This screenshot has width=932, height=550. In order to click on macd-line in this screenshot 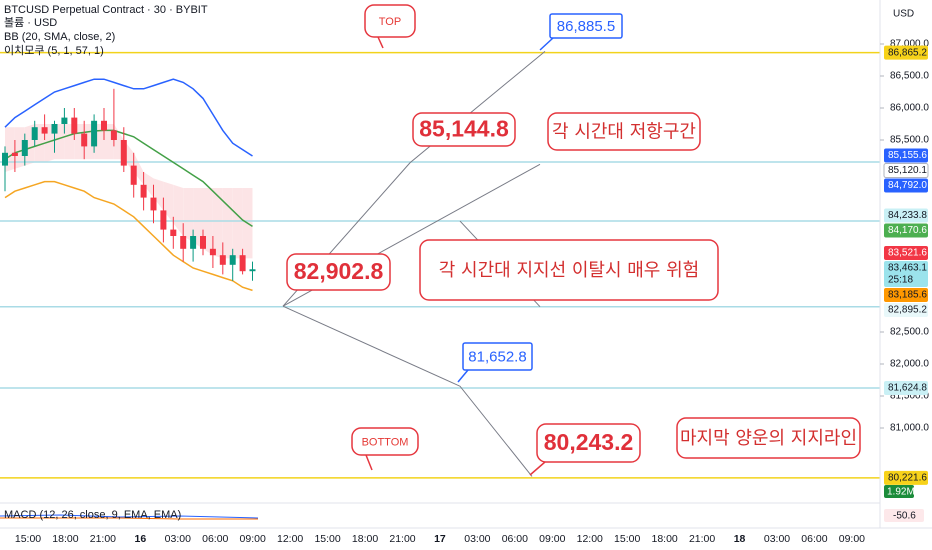, I will do `click(129, 516)`.